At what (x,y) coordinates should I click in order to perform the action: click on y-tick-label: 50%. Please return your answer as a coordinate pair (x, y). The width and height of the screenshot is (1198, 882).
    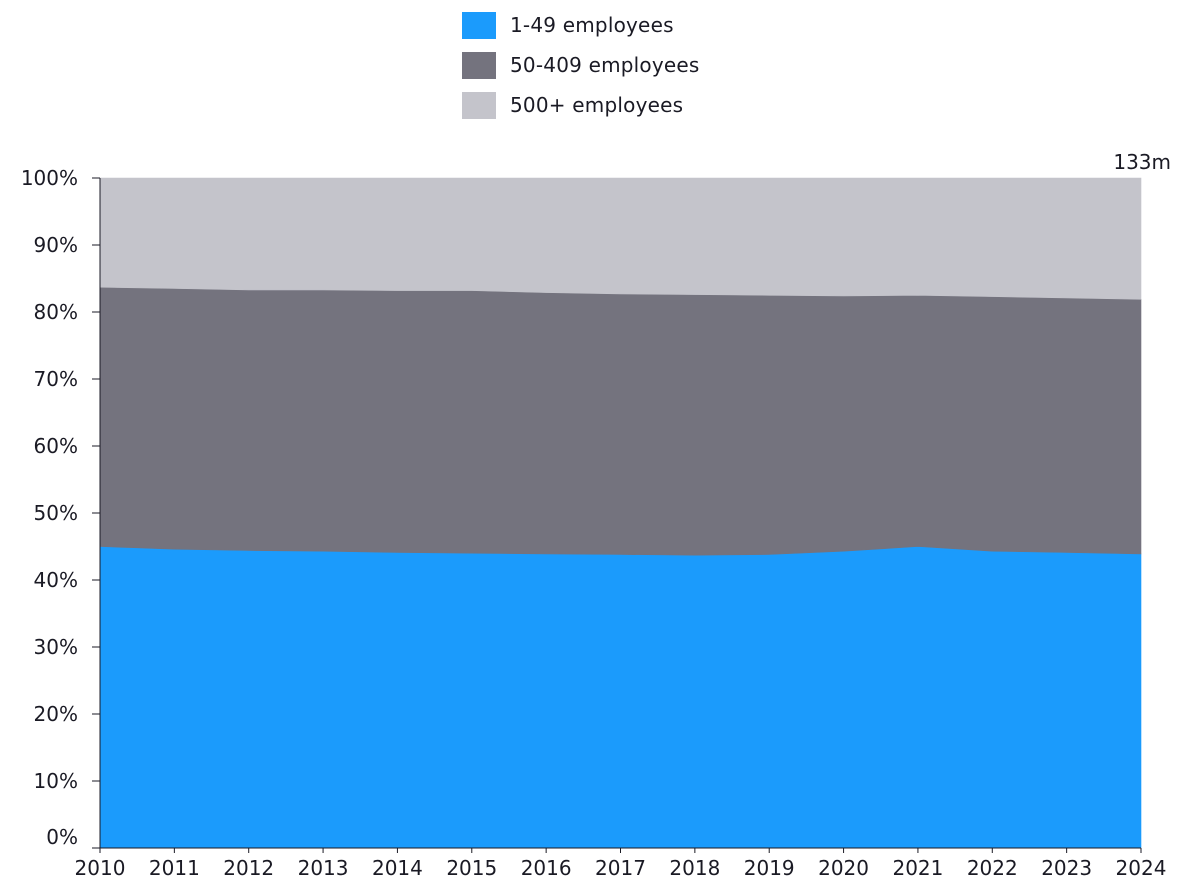
    Looking at the image, I should click on (56, 513).